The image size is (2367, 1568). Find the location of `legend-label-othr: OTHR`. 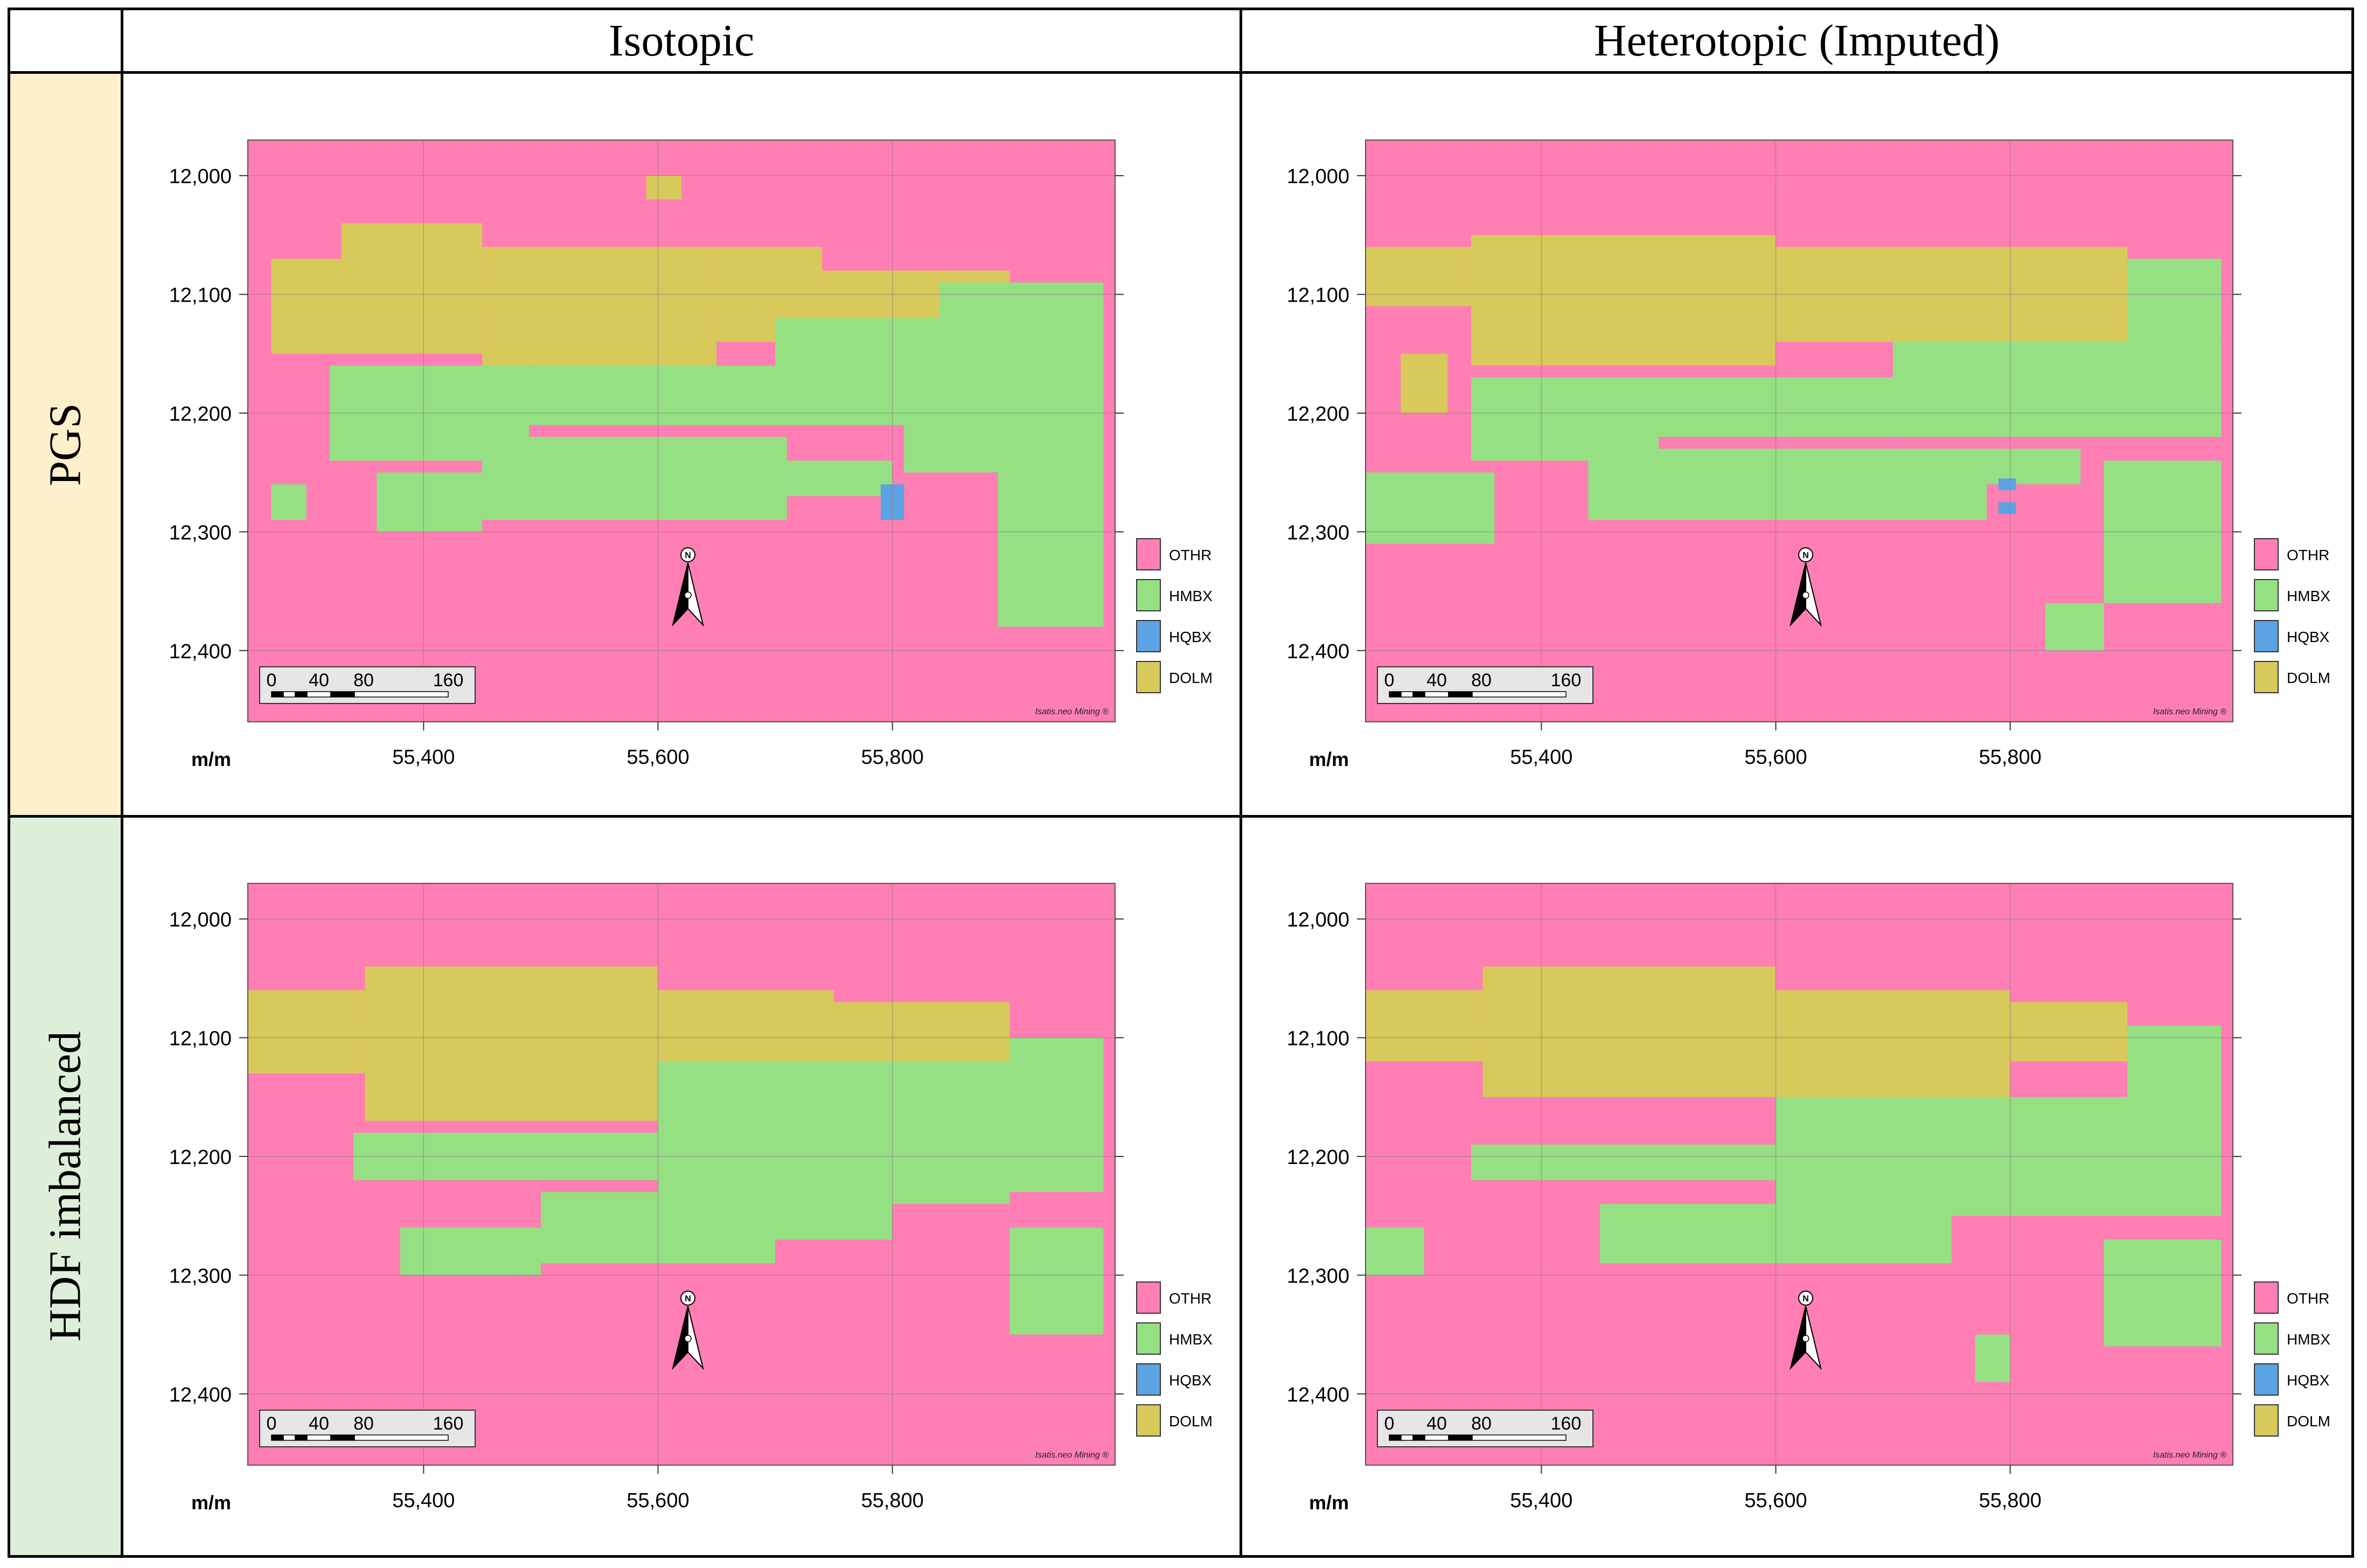

legend-label-othr: OTHR is located at coordinates (2308, 1298).